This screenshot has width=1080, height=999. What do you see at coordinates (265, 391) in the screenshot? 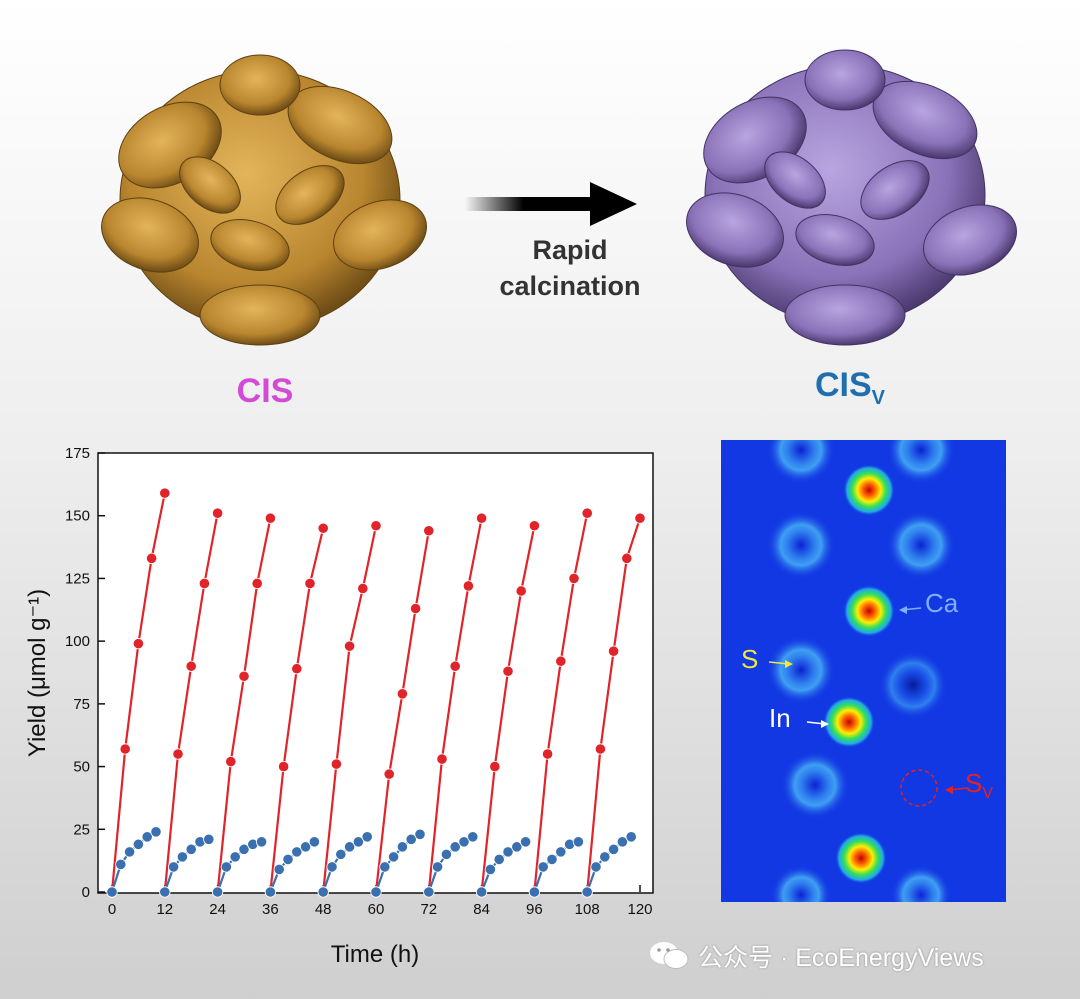
I see `cis-label: CIS` at bounding box center [265, 391].